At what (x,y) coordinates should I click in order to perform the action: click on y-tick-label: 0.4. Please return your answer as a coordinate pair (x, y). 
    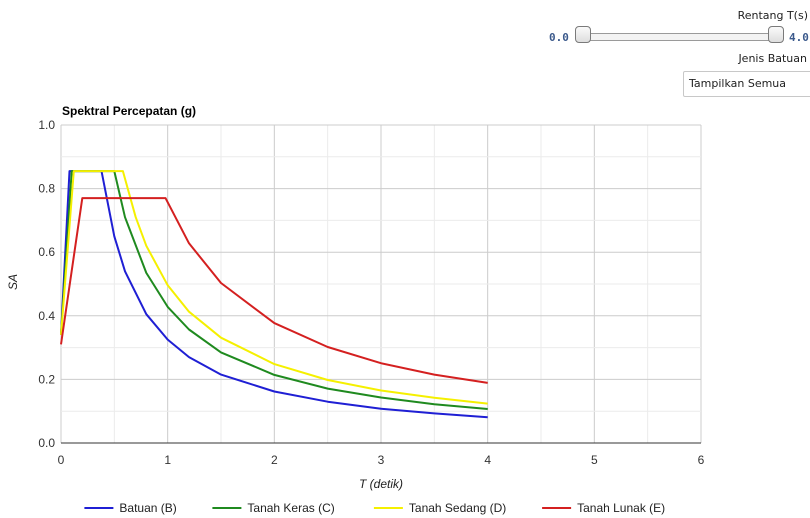
    Looking at the image, I should click on (46, 316).